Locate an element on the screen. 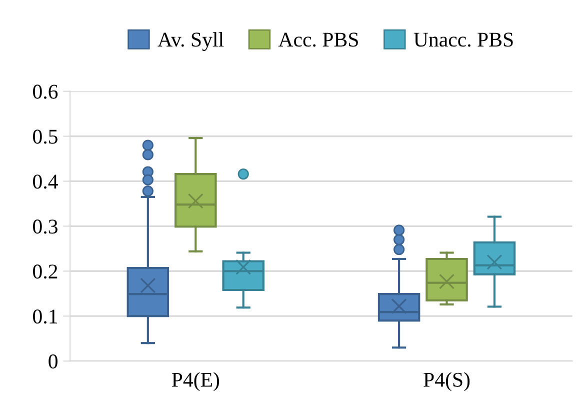 Image resolution: width=584 pixels, height=415 pixels. y-tick-label: 0.1 is located at coordinates (45, 316).